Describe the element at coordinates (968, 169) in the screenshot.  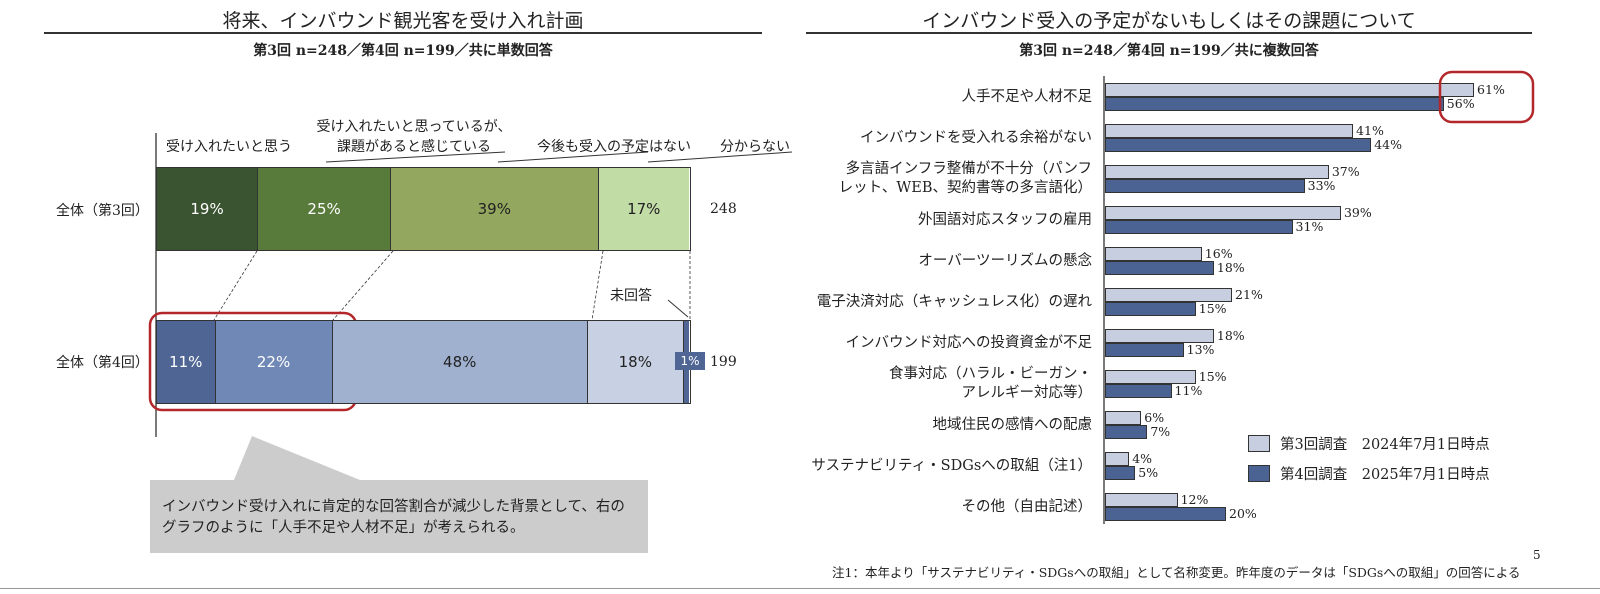
I see `category-label-line: 多言語インフラ整備が不十分（パンフ` at that location.